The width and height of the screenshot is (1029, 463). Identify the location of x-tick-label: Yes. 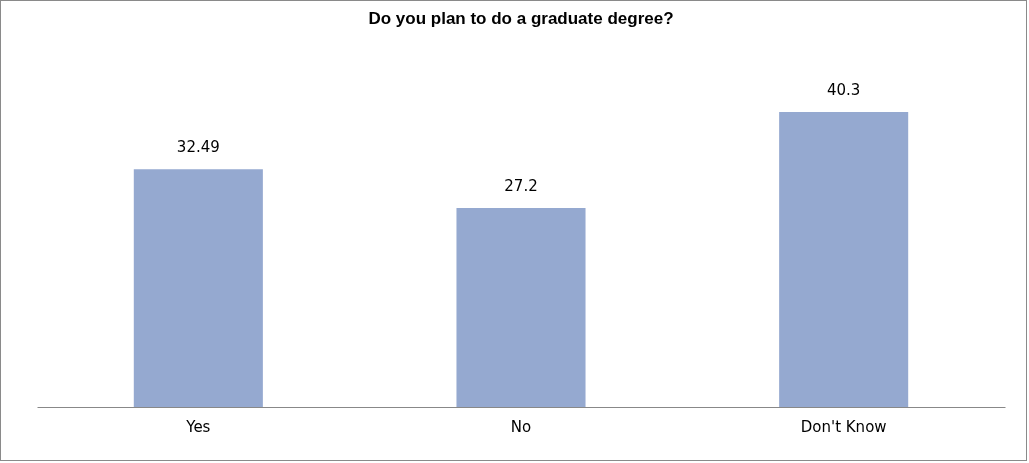
(198, 426).